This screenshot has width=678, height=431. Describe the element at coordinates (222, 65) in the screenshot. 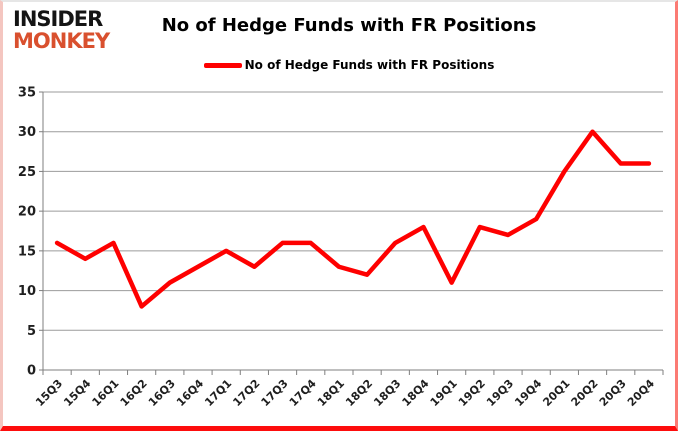

I see `legend-line-swatch` at that location.